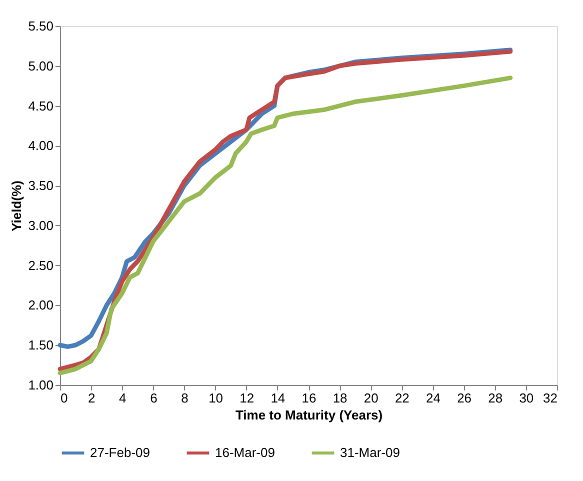 The image size is (583, 481). What do you see at coordinates (370, 452) in the screenshot?
I see `legend-label: 31-Mar-09` at bounding box center [370, 452].